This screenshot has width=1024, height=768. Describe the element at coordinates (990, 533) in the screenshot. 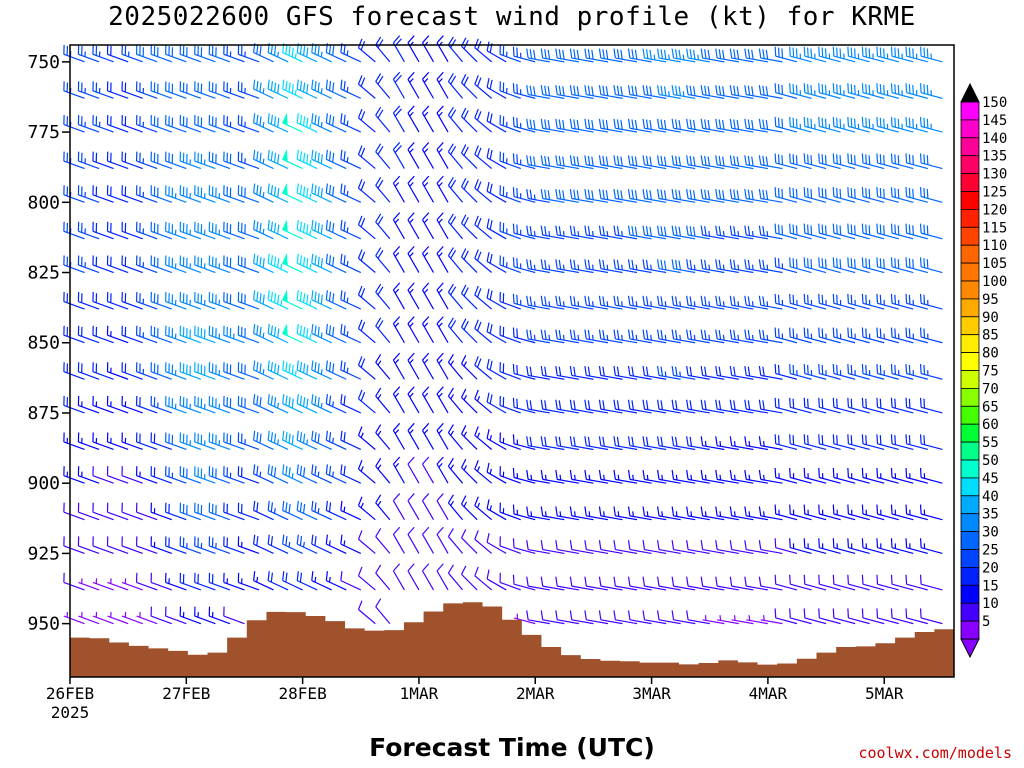

I see `colorbar-label: 30` at that location.